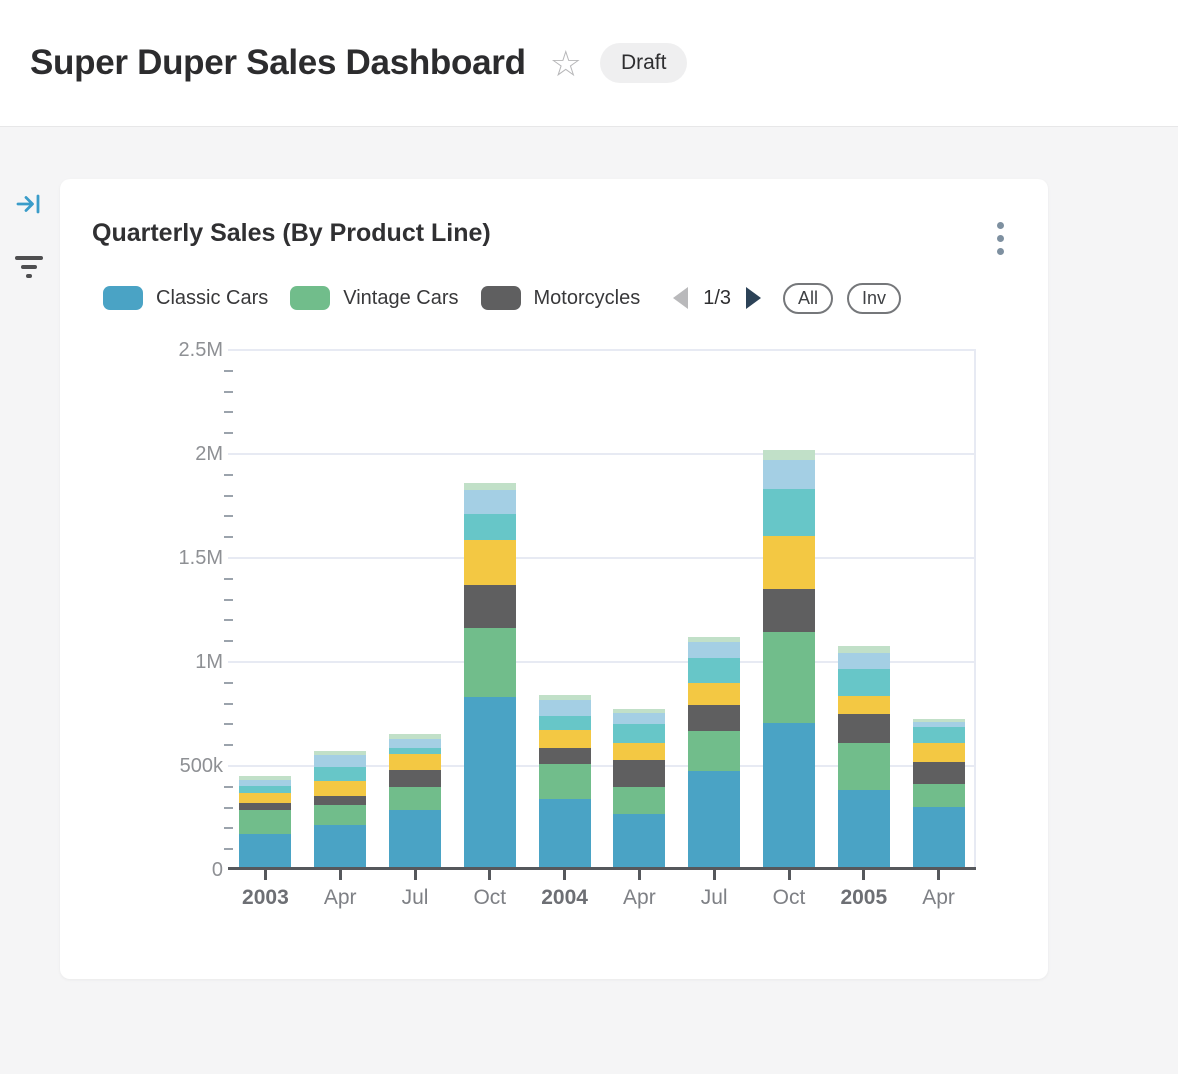 The image size is (1178, 1074). What do you see at coordinates (560, 298) in the screenshot?
I see `legend-item: Motorcycles` at bounding box center [560, 298].